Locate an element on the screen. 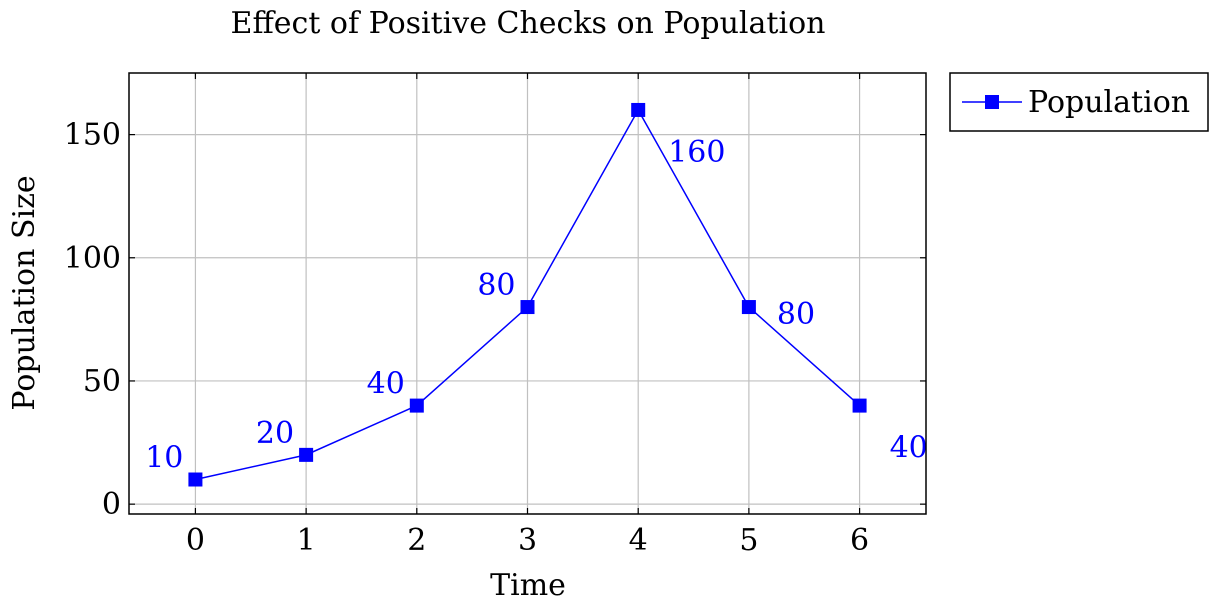 The height and width of the screenshot is (612, 1212). x-tick-label: 2 is located at coordinates (416, 540).